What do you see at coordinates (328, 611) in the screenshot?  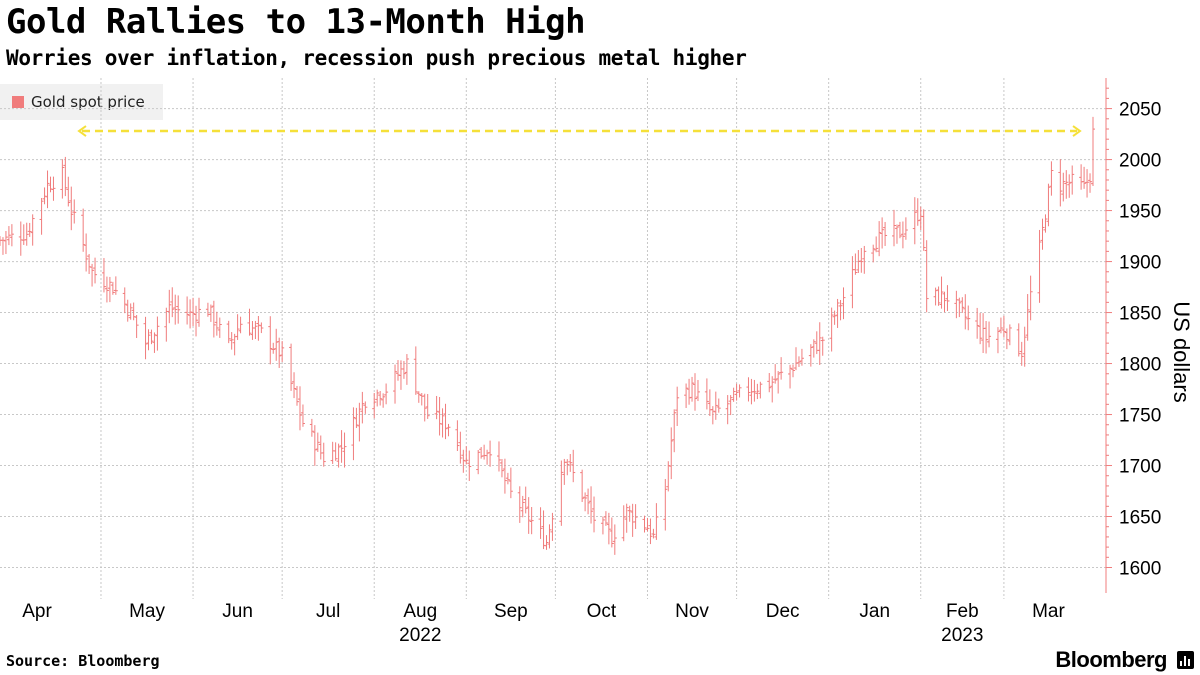 I see `x-tick-label: Jul` at bounding box center [328, 611].